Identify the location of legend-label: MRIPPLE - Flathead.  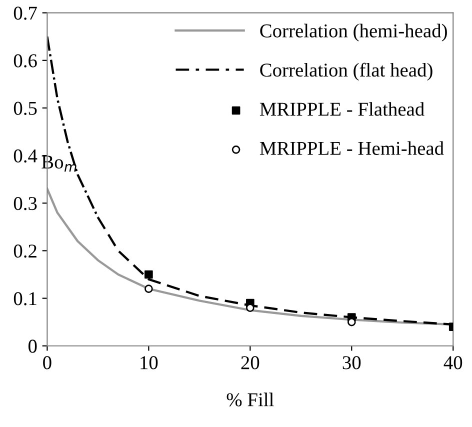
(342, 109).